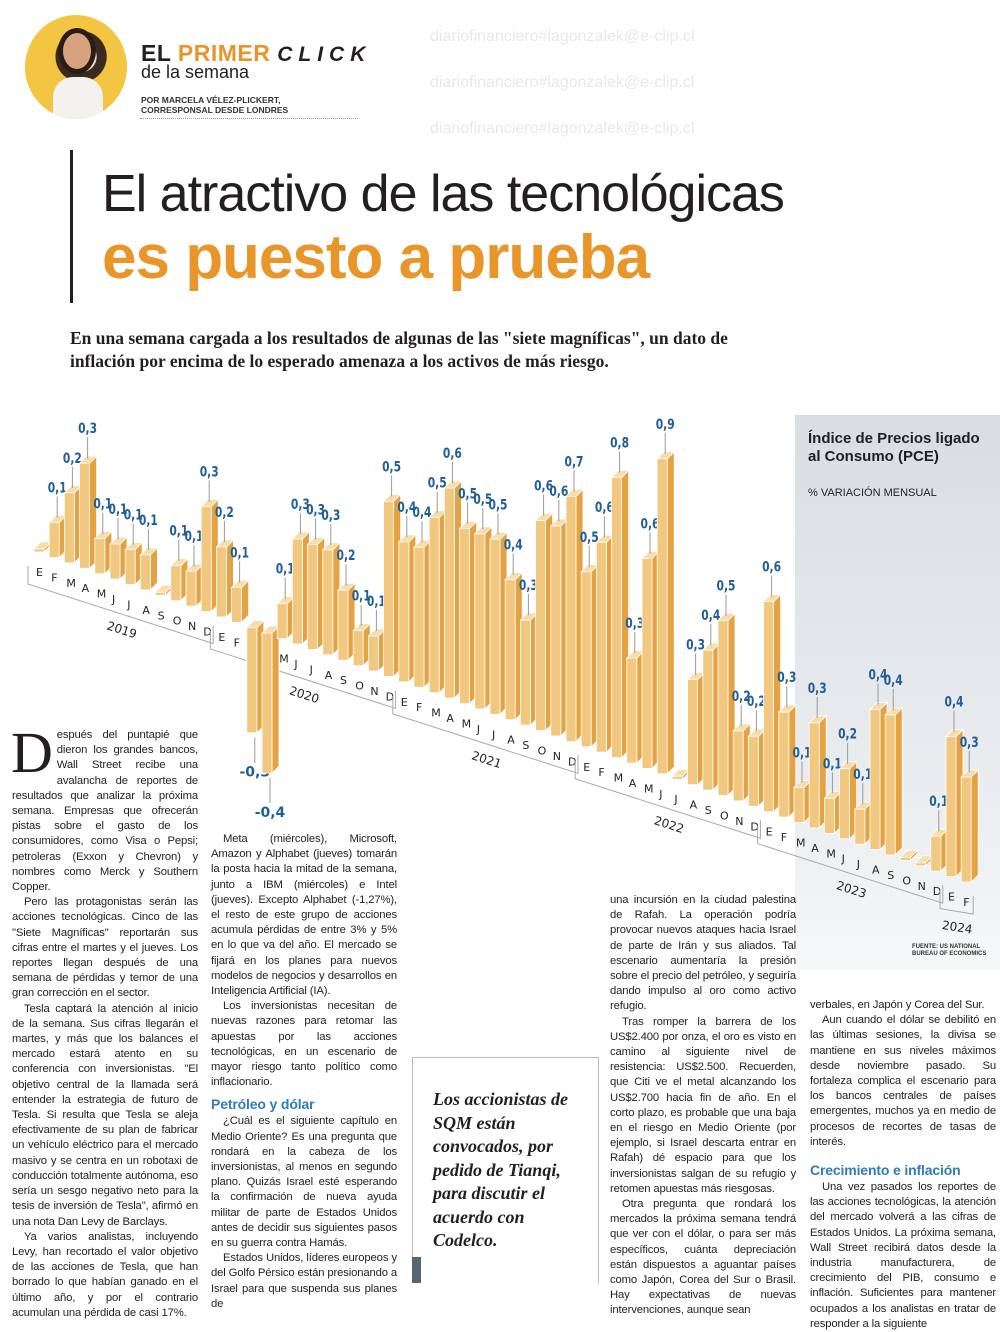  I want to click on section-subtitle: de la semana, so click(195, 72).